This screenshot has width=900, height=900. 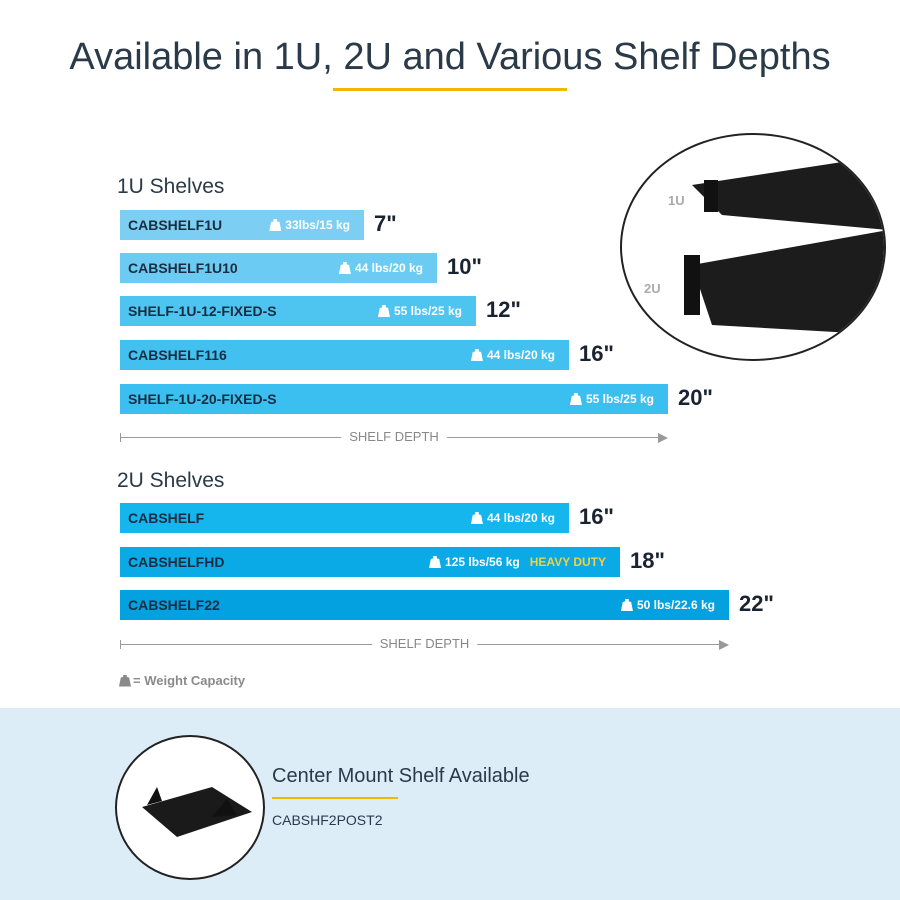 What do you see at coordinates (401, 776) in the screenshot?
I see `center-mount-title: Center Mount Shelf Available` at bounding box center [401, 776].